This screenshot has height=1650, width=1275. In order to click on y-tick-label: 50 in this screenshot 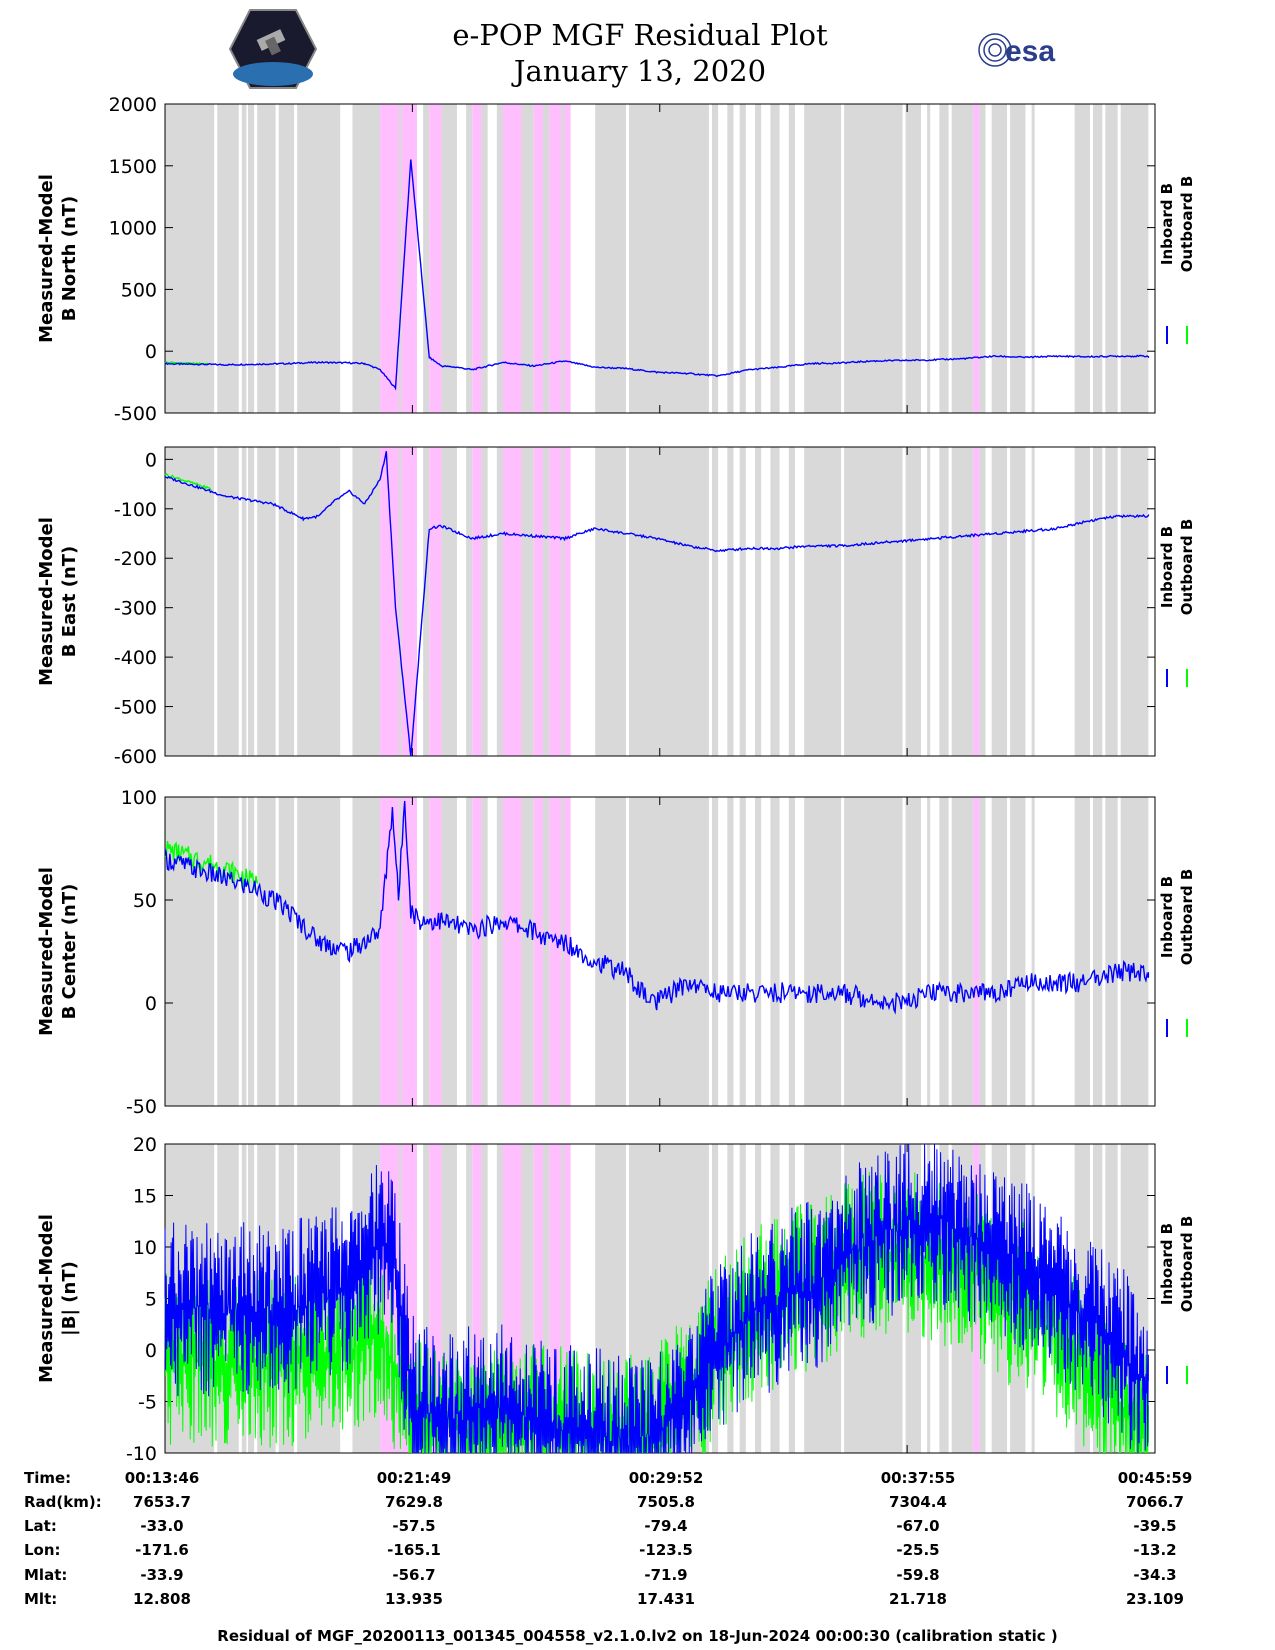, I will do `click(145, 901)`.